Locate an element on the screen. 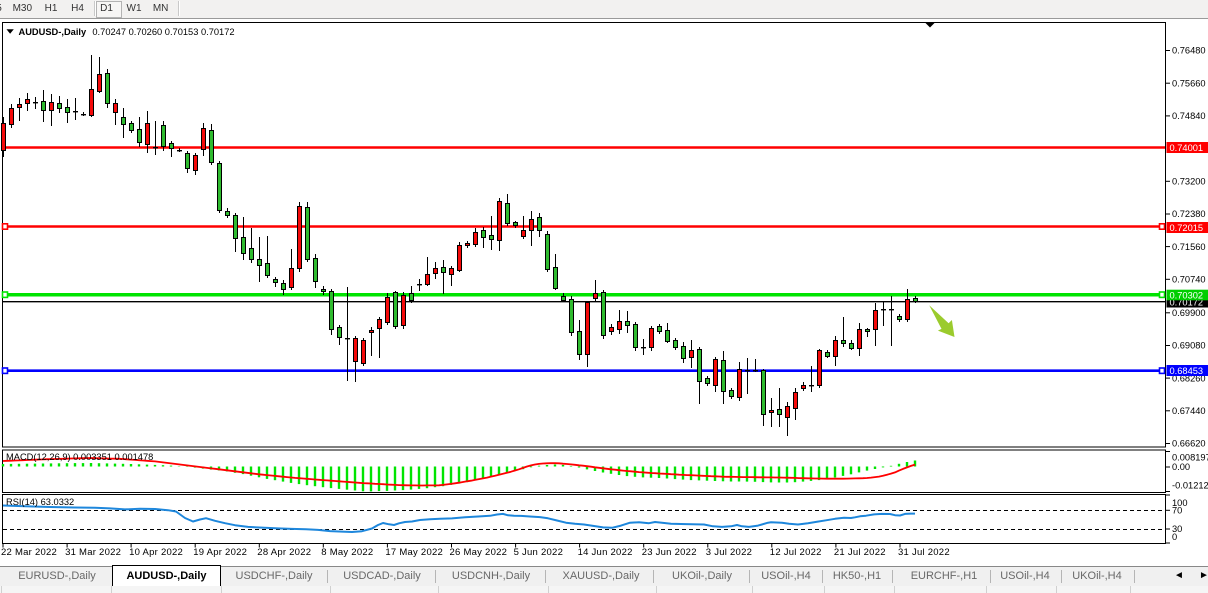 The height and width of the screenshot is (593, 1208). svg-text: 0.68260 is located at coordinates (1189, 378).